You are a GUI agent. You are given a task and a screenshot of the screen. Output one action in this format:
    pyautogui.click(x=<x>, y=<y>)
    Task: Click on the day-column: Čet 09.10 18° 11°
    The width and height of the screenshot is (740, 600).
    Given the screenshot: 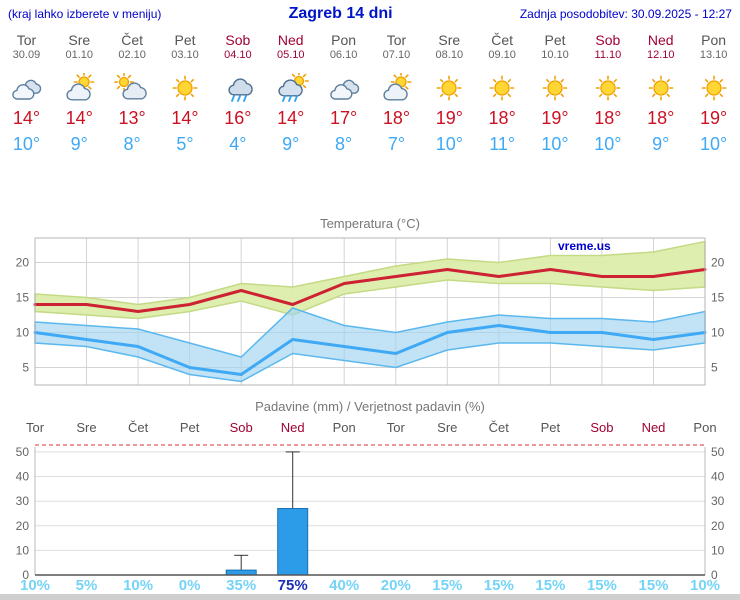 What is the action you would take?
    pyautogui.click(x=502, y=93)
    